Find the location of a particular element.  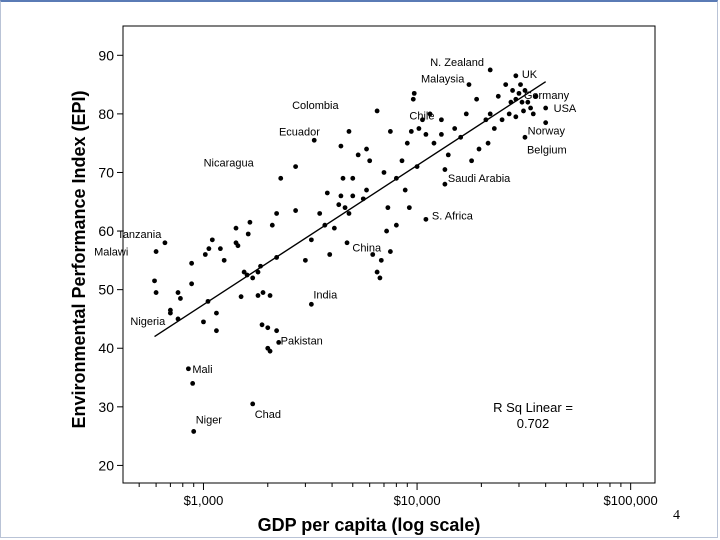

point-label: Chile is located at coordinates (421, 117).